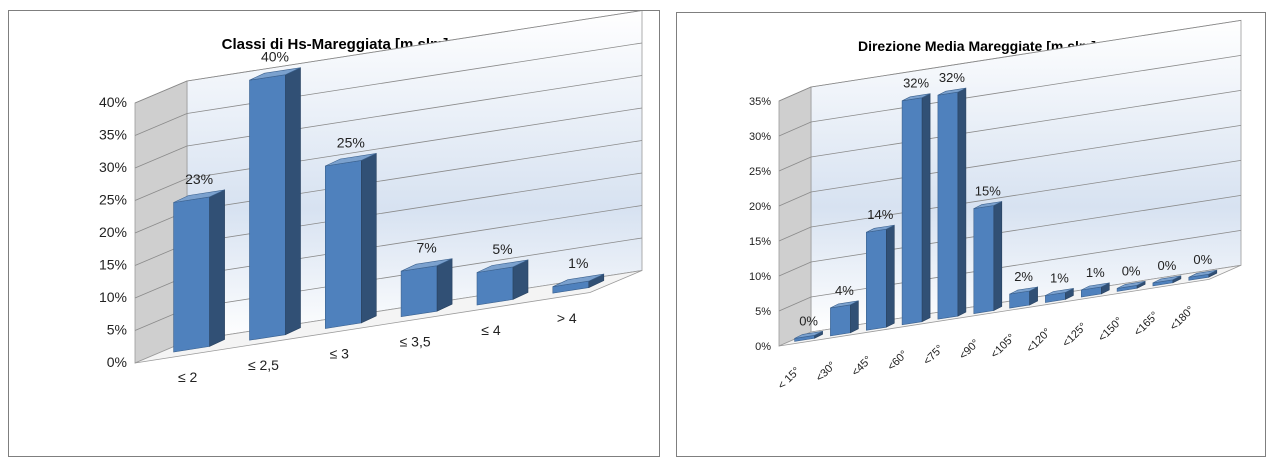  I want to click on x-tick-label: <150°, so click(1110, 329).